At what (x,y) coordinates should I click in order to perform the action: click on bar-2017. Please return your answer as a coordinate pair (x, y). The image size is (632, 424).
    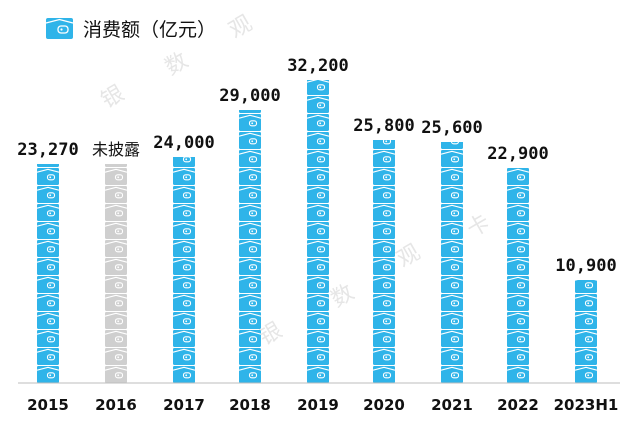
    Looking at the image, I should click on (184, 270).